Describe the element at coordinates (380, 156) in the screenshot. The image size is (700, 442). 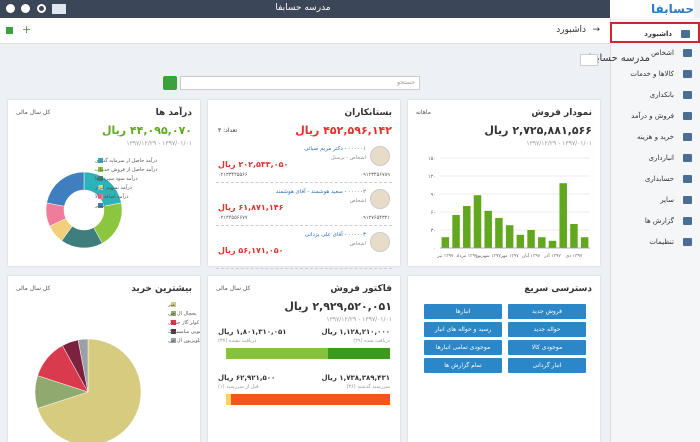
I see `avatar` at that location.